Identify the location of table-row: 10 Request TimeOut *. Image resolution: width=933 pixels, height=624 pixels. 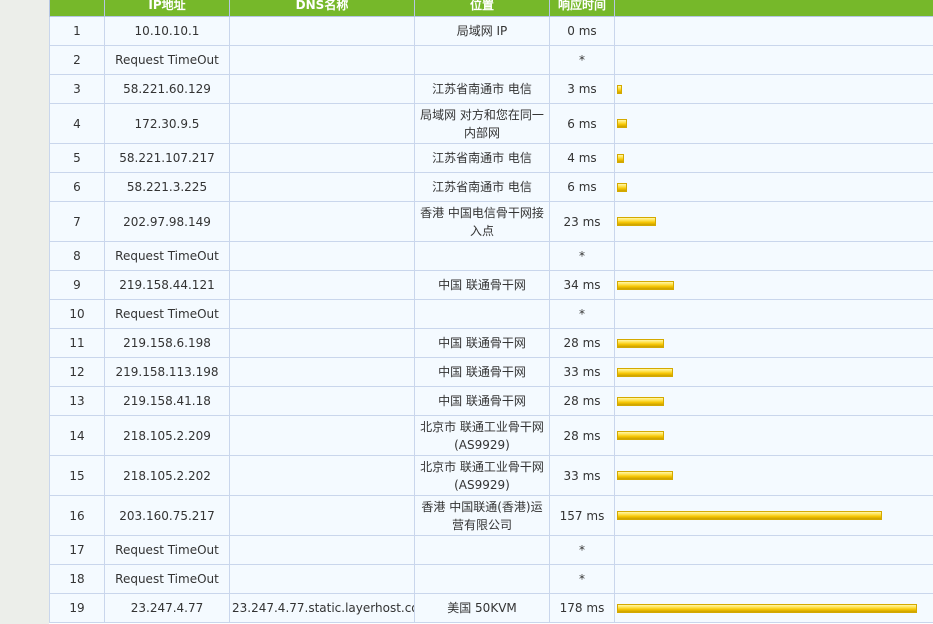
(491, 314).